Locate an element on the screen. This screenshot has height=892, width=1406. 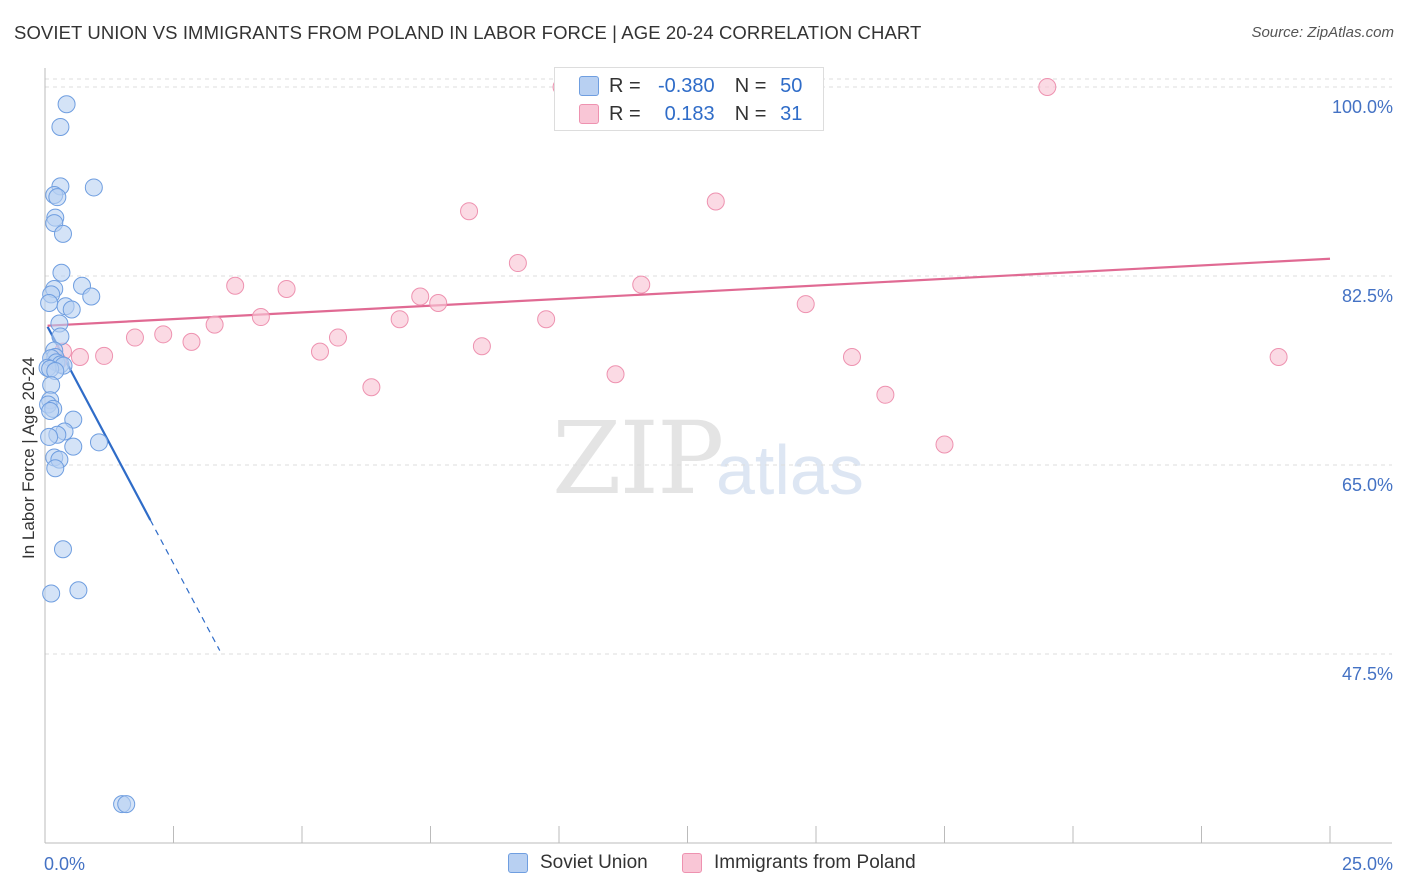
r-value-immigrants-from-poland: 0.183 is located at coordinates (689, 113).